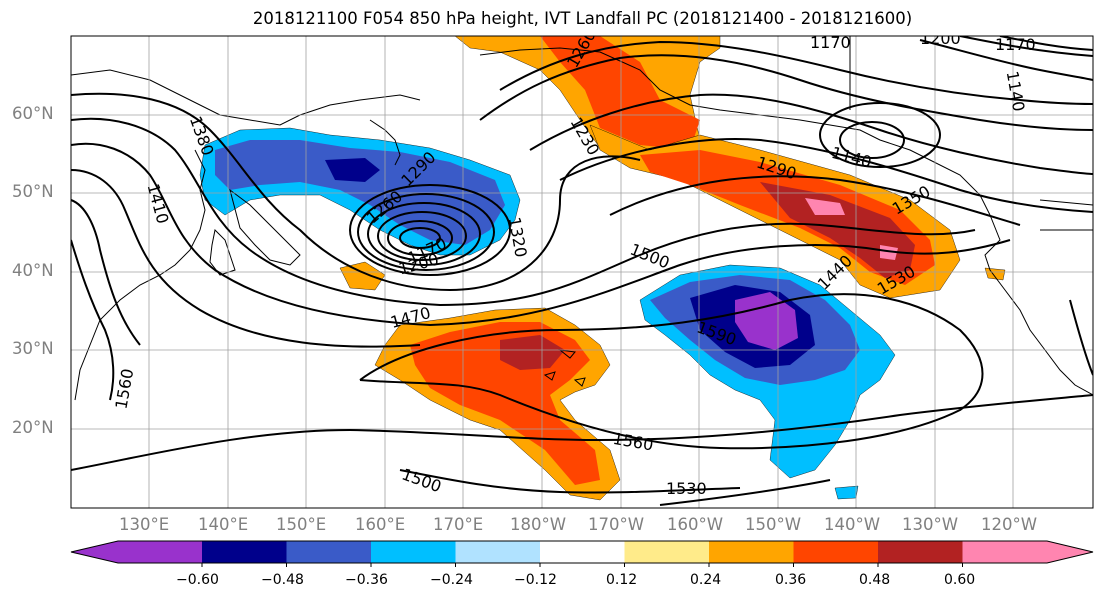  Describe the element at coordinates (1009, 524) in the screenshot. I see `lon-label: 120°W` at that location.